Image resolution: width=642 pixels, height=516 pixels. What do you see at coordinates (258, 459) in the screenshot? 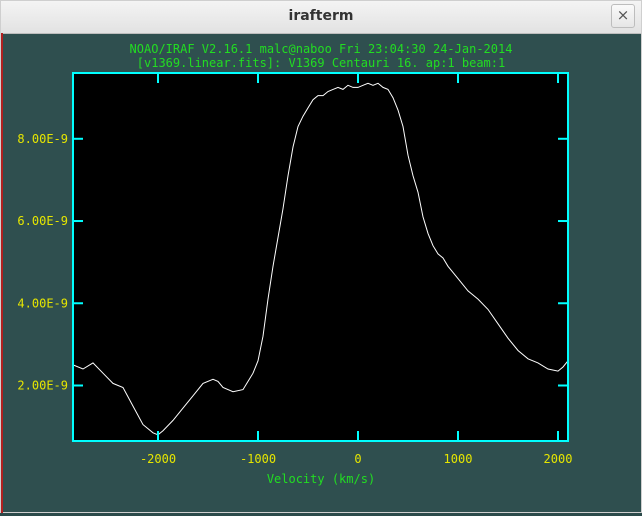
I see `x-tick-label: -1000` at bounding box center [258, 459].